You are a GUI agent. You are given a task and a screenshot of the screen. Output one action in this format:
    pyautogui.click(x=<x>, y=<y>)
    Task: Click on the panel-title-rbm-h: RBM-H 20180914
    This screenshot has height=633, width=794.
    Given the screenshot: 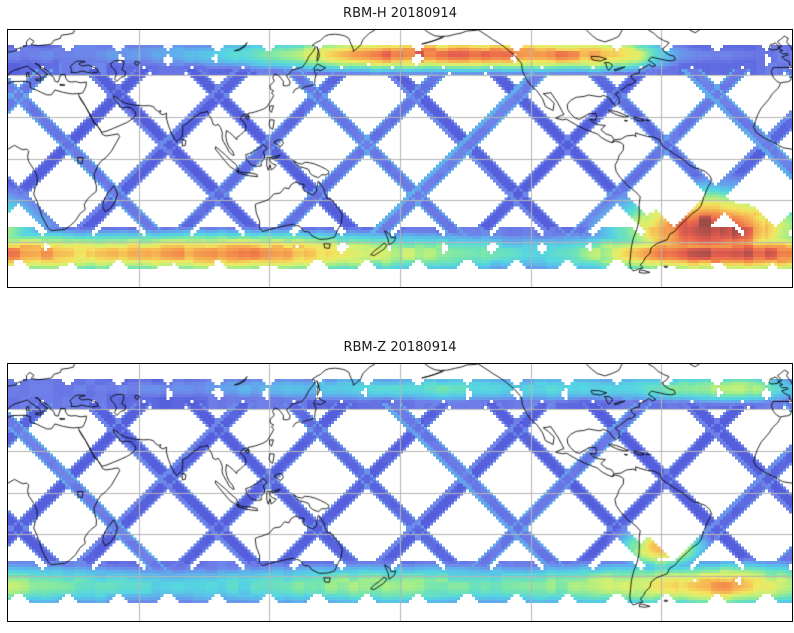 What is the action you would take?
    pyautogui.click(x=400, y=13)
    